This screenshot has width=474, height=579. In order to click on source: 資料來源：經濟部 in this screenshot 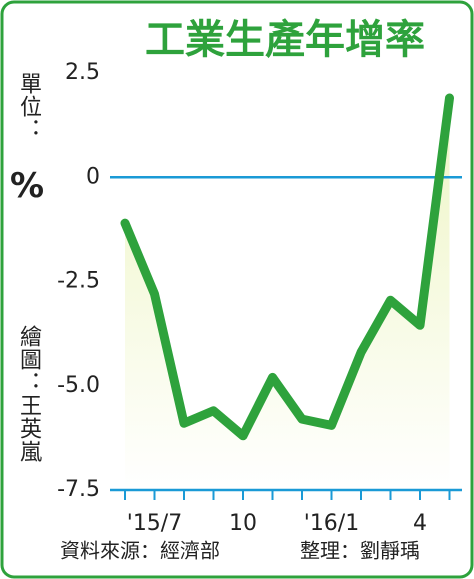, I will do `click(140, 551)`.